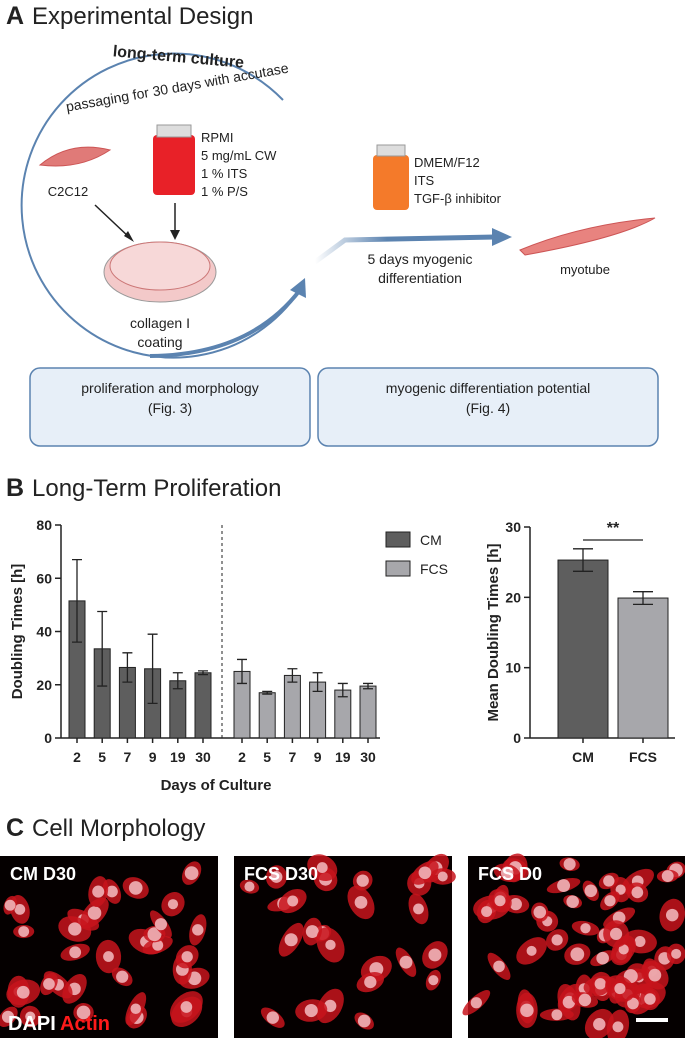 Image resolution: width=685 pixels, height=1038 pixels. I want to click on box-ref: (Fig. 4), so click(488, 408).